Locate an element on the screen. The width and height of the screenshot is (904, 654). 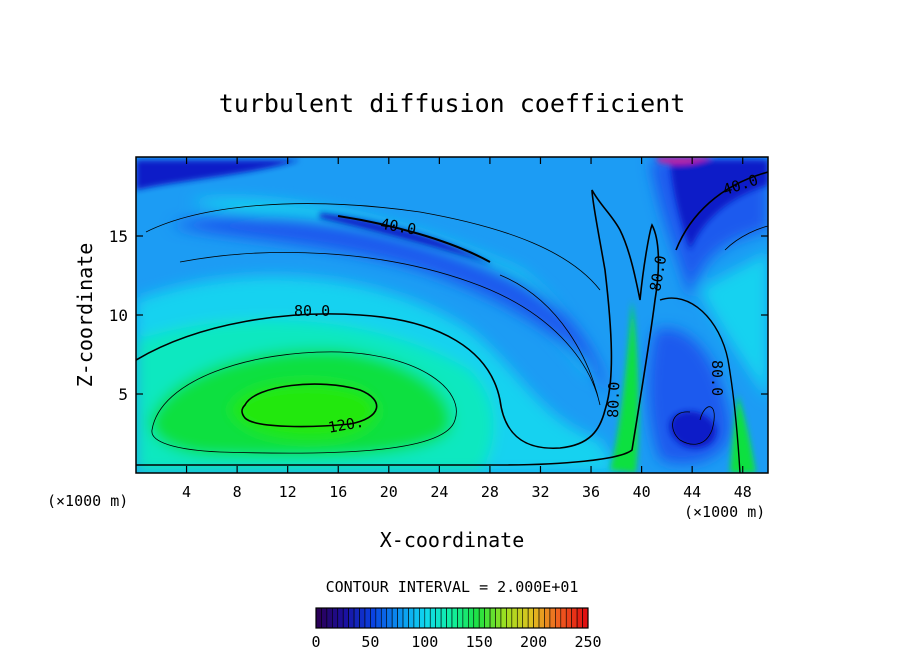
field-region-dark-blue-top-right is located at coordinates (719, 205).